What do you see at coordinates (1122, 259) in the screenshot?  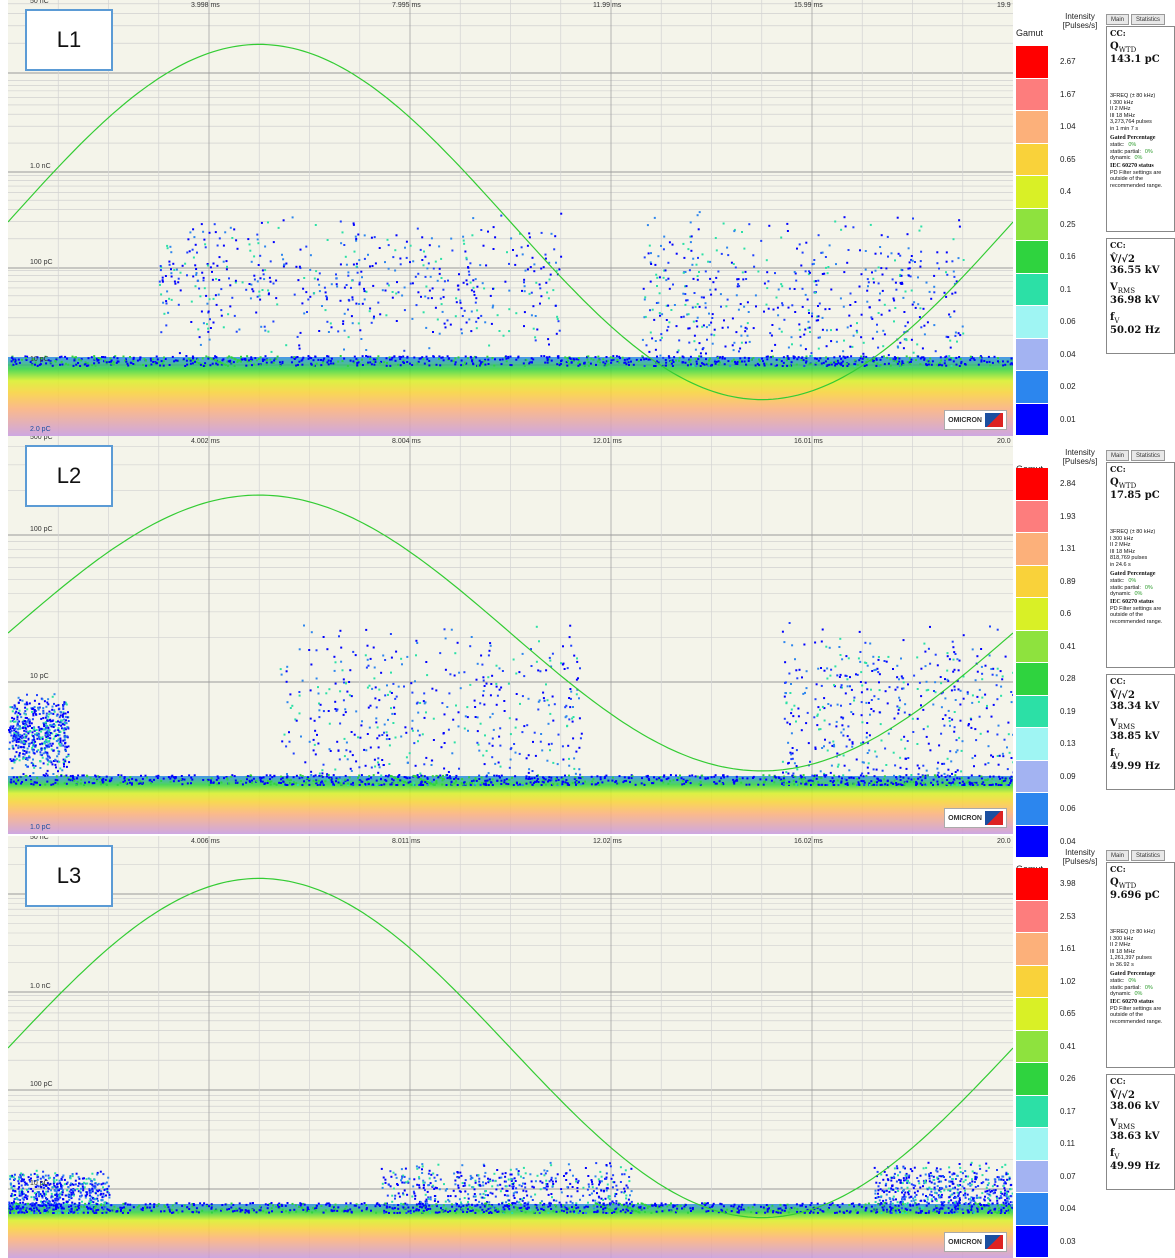 I see `v-peak-label: V̂/√2` at bounding box center [1122, 259].